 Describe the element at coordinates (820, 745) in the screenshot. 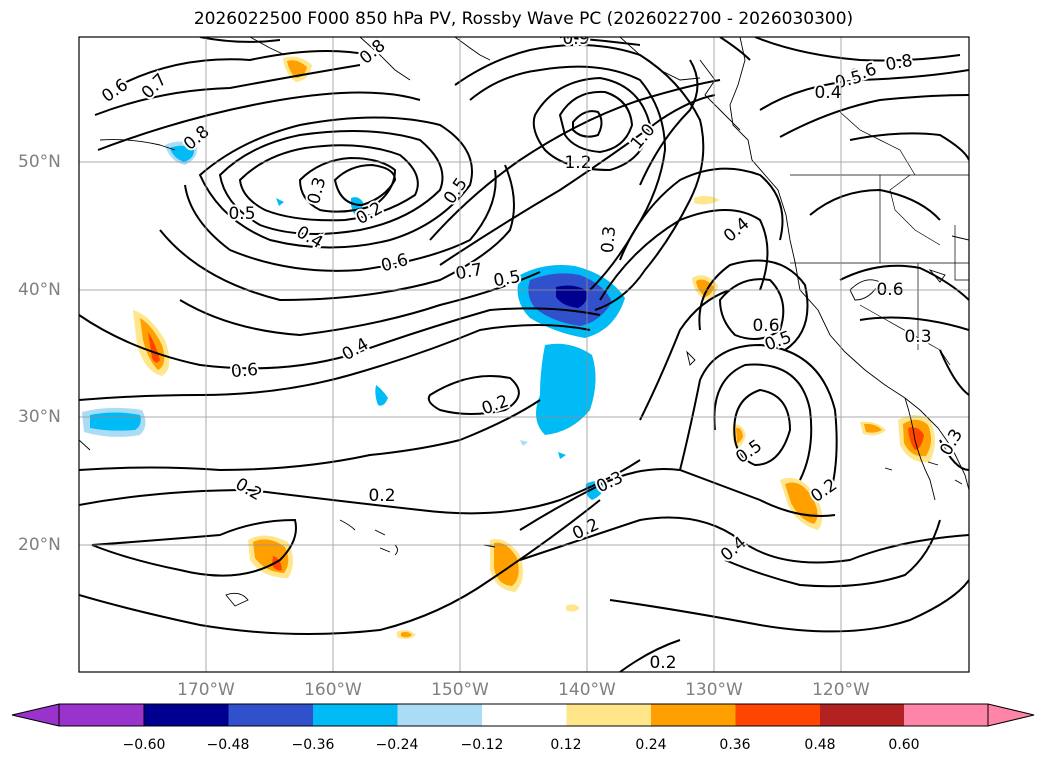

I see `colorbar-tick-label: 0.48` at that location.